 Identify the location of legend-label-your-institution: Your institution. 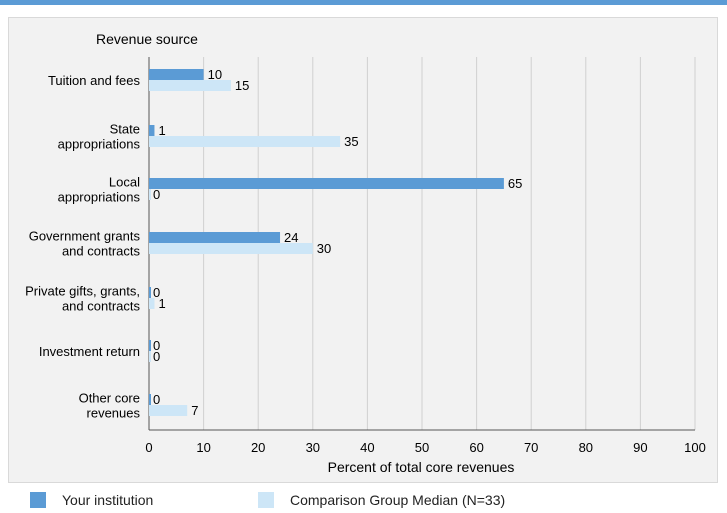
(108, 500).